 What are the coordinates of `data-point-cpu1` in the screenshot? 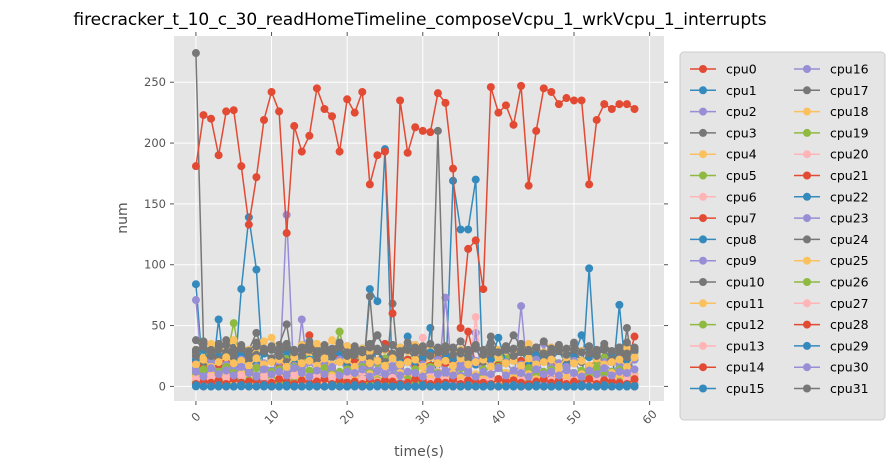 It's located at (377, 301).